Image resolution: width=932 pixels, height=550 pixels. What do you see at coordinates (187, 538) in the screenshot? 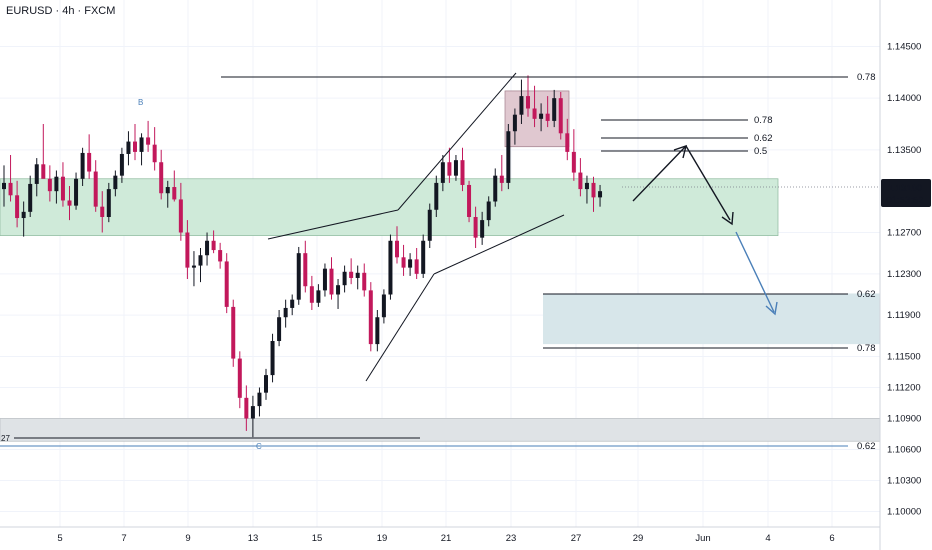
I see `x-tick-label: 9` at bounding box center [187, 538].